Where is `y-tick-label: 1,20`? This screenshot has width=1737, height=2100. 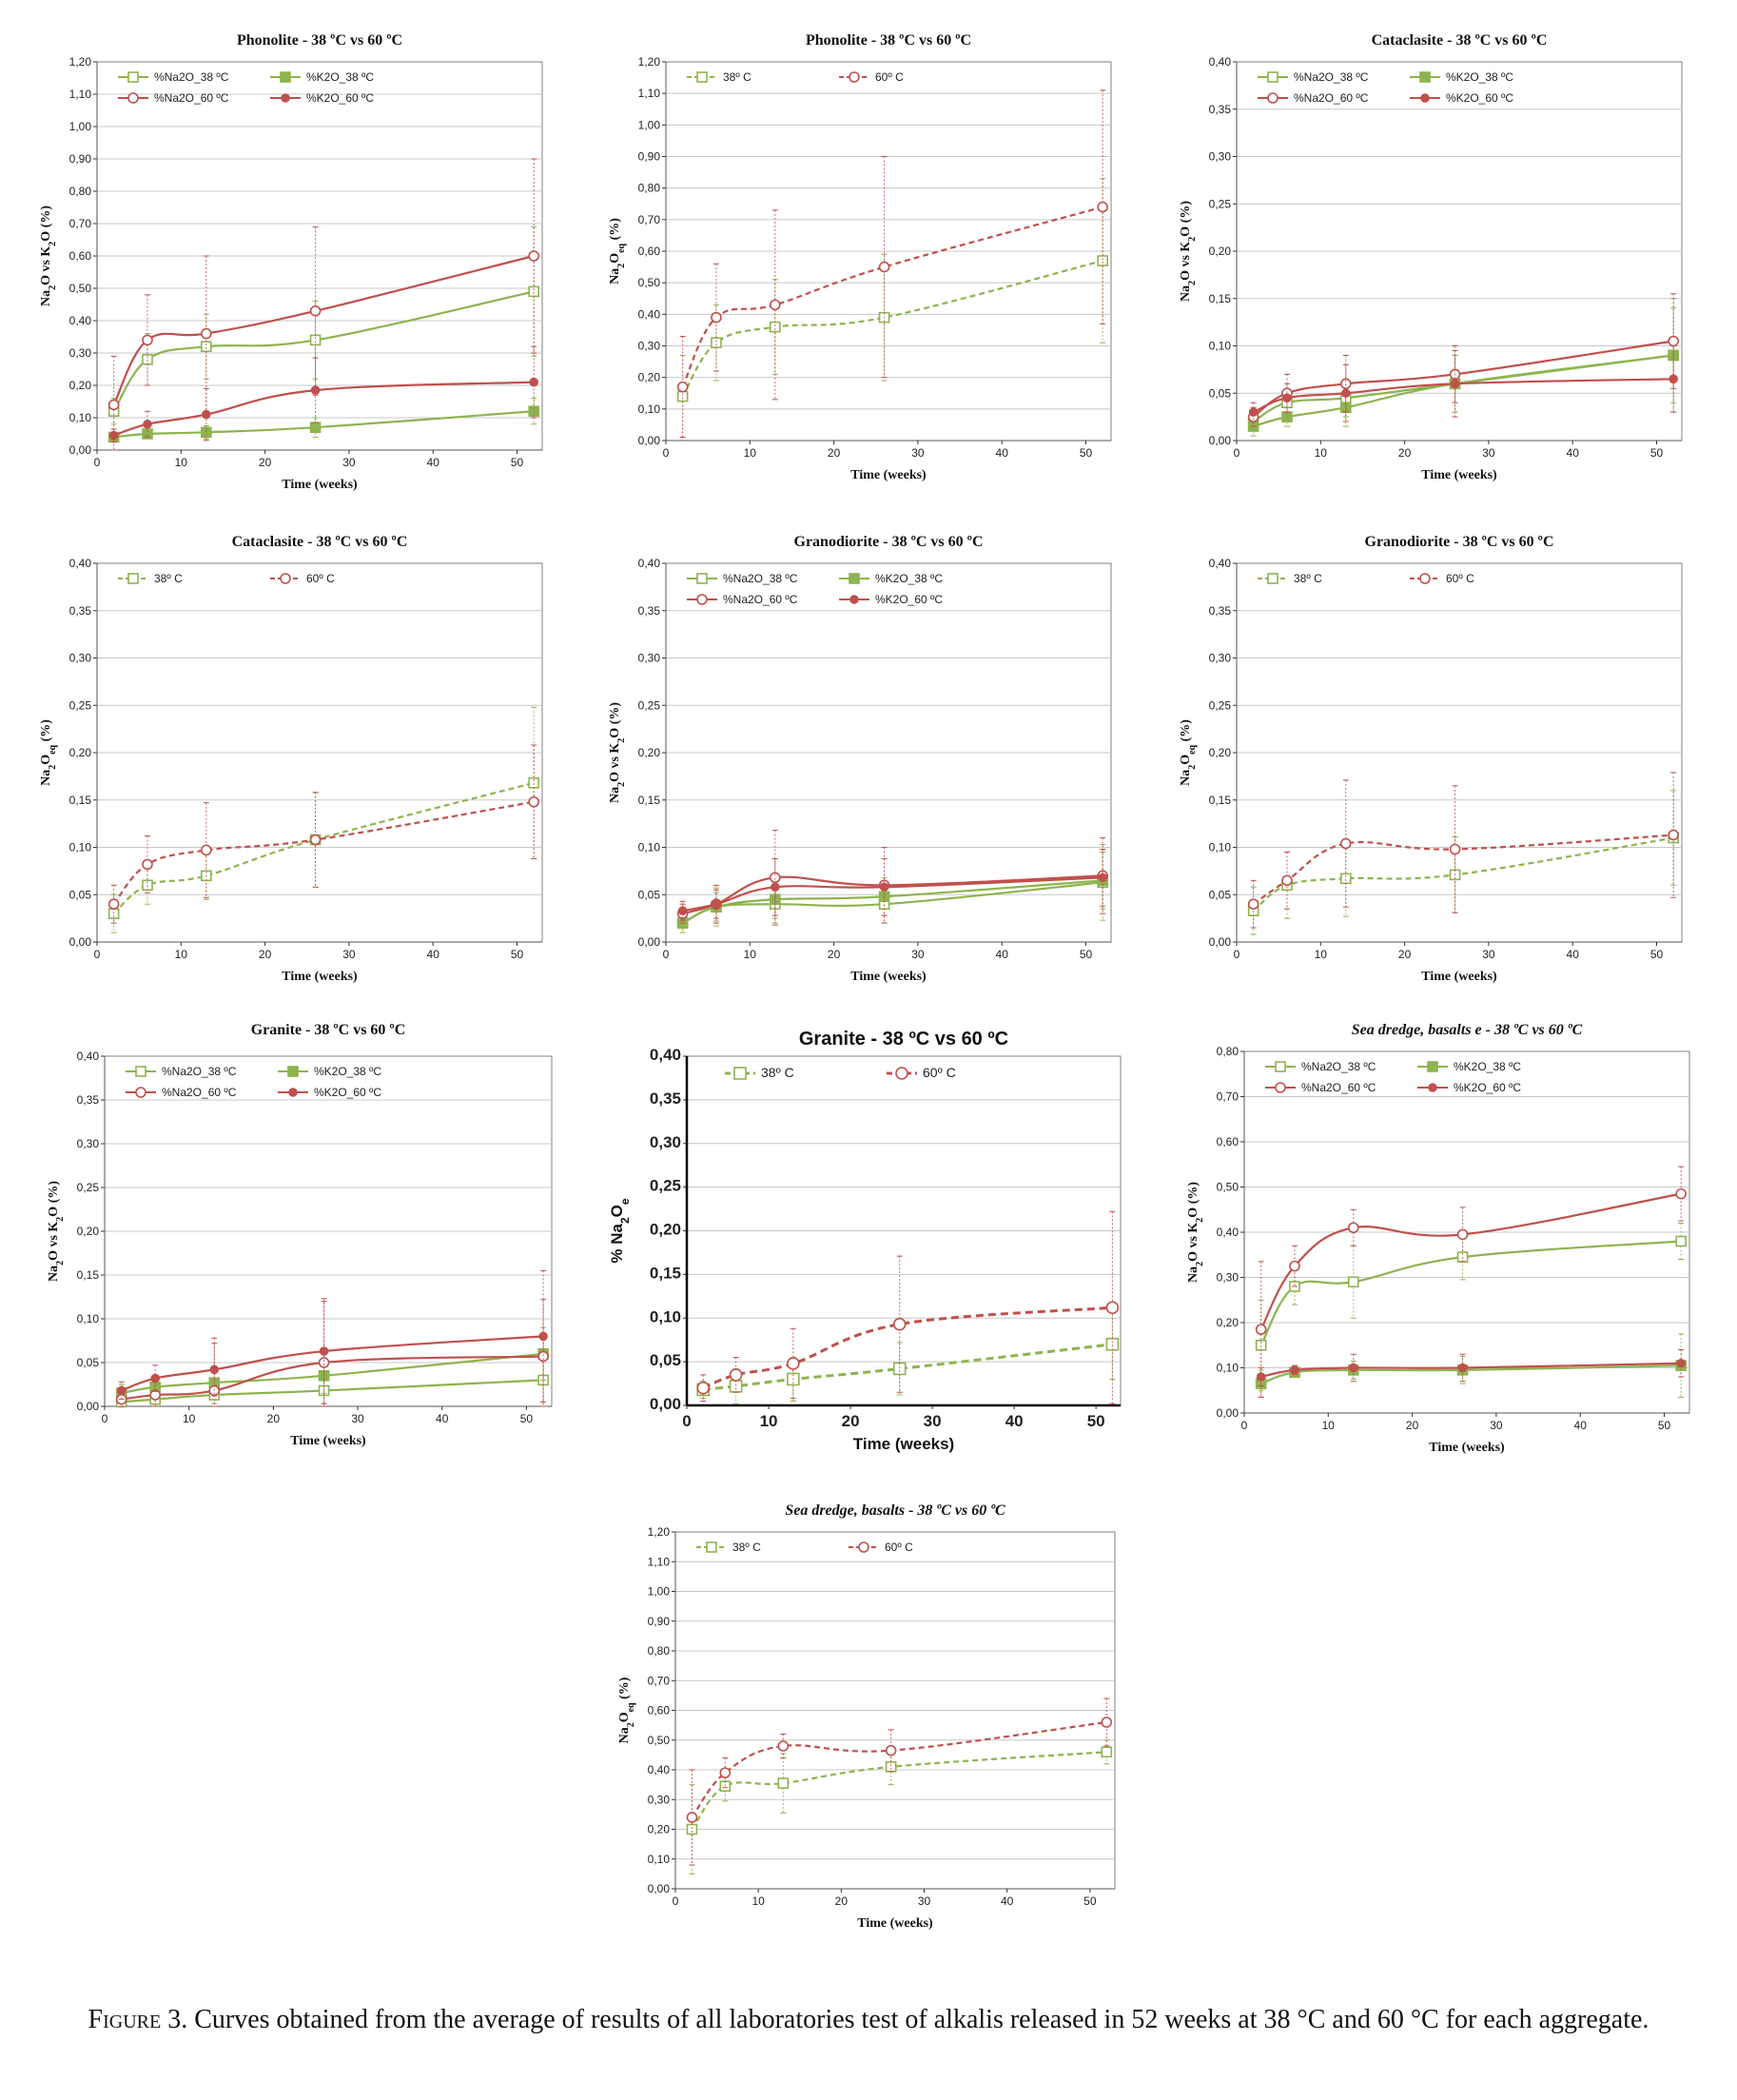
y-tick-label: 1,20 is located at coordinates (649, 62).